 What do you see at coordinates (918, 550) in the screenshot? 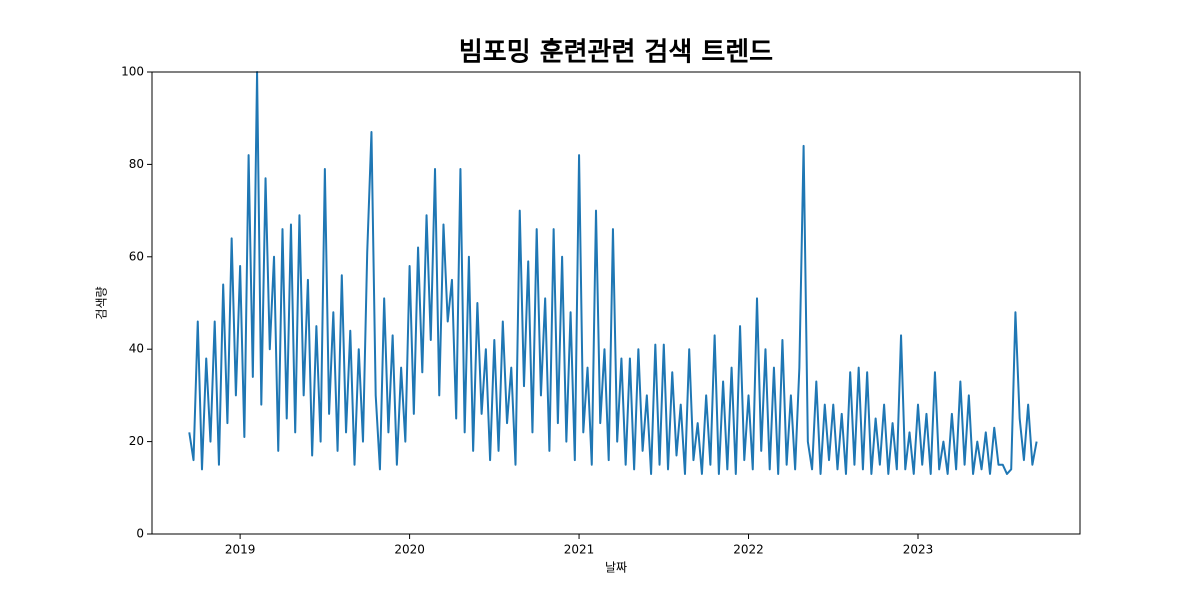
I see `x-tick-label: 2023` at bounding box center [918, 550].